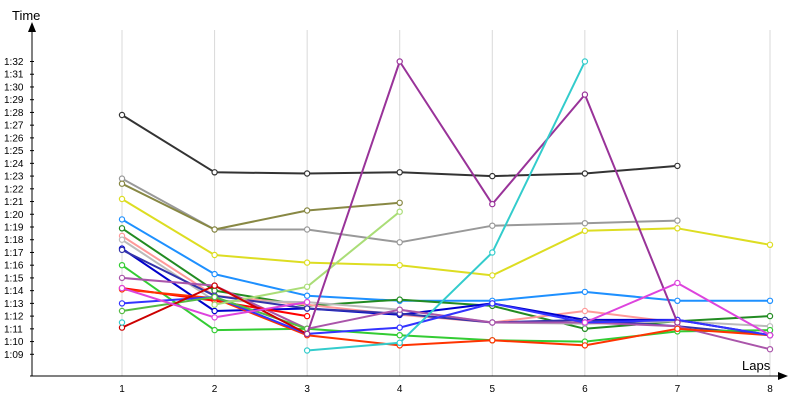  I want to click on y-tick-label: 1:09, so click(14, 355).